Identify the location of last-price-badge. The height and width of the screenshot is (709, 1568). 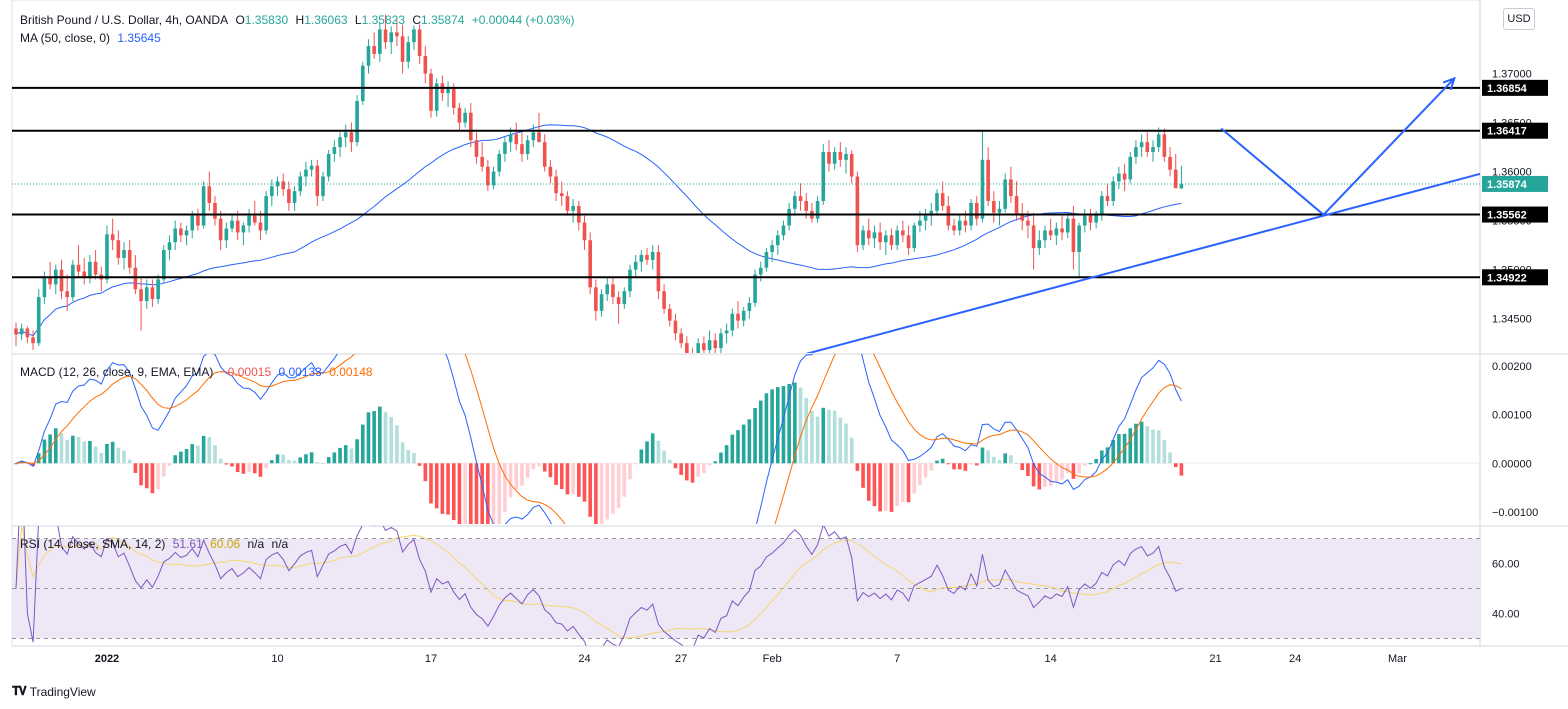
(1515, 183).